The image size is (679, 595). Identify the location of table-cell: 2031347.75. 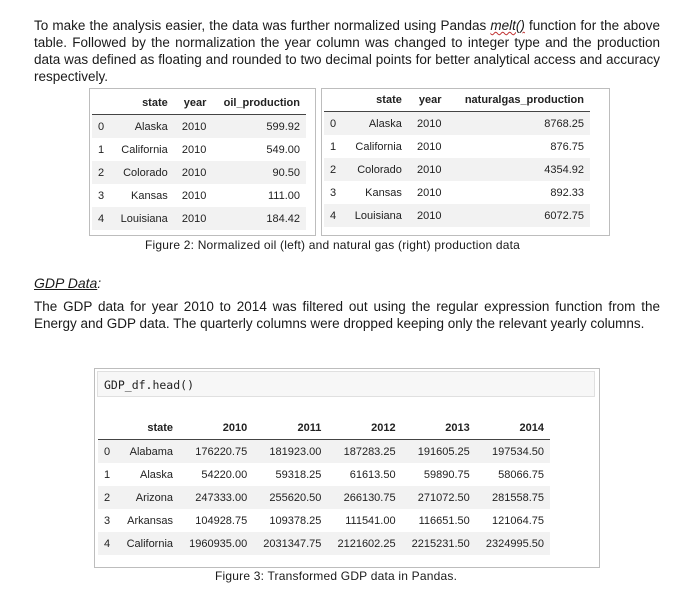
(290, 543).